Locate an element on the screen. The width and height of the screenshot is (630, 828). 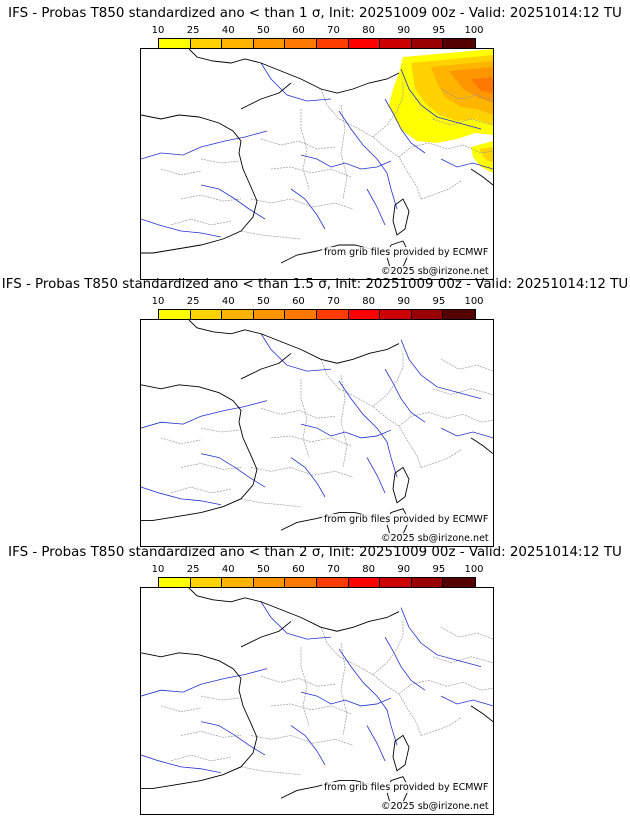
copyright-text: ©2025 sb@irizone.net is located at coordinates (435, 806).